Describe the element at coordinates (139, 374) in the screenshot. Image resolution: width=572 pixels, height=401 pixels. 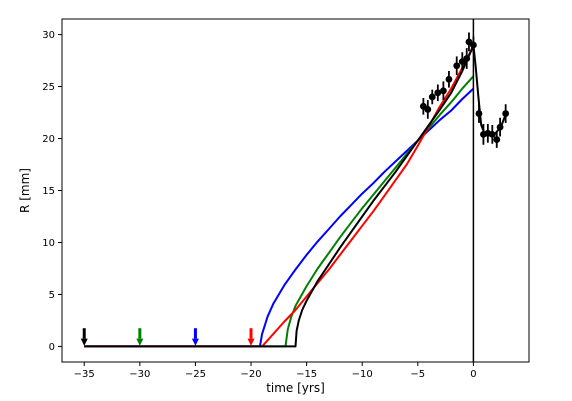
I see `x-tick-label-1: −30` at that location.